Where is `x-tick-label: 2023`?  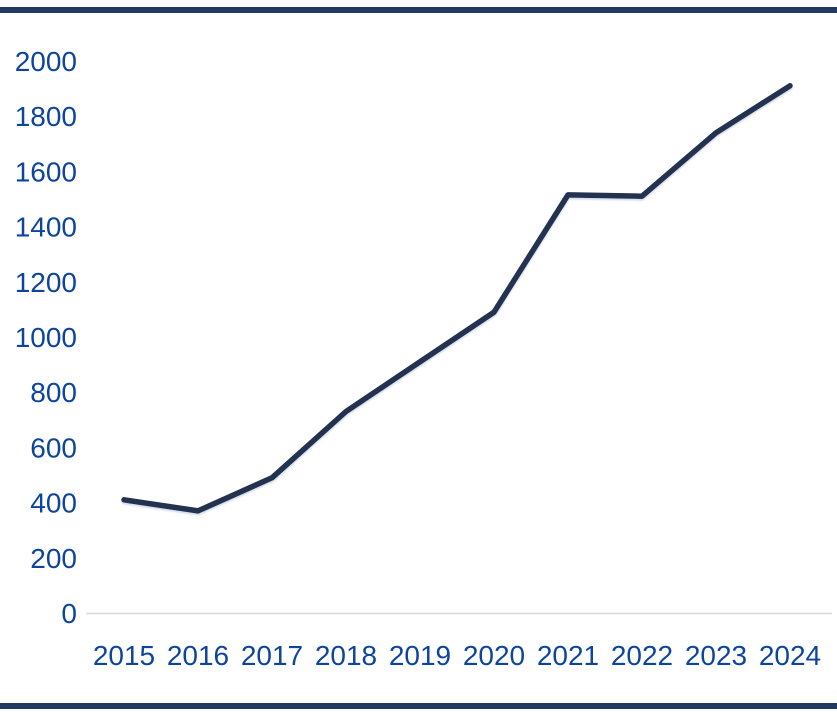 x-tick-label: 2023 is located at coordinates (716, 655).